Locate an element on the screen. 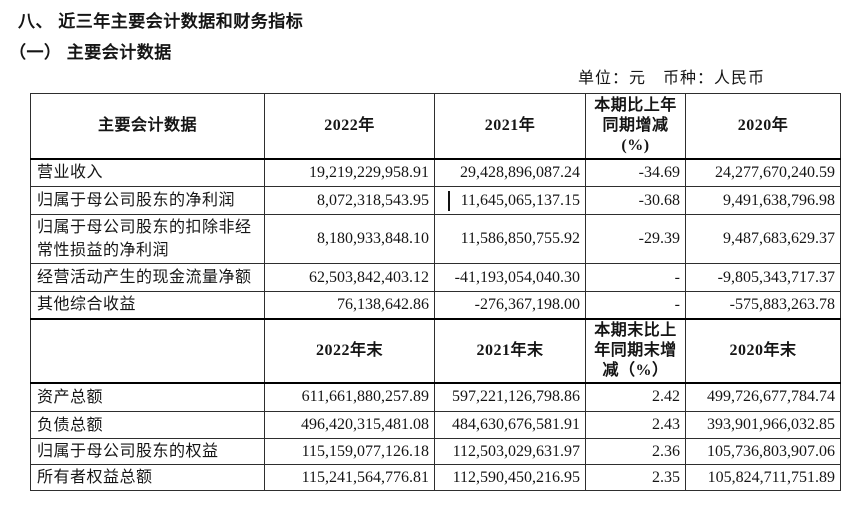  section-title: 八、 近三年主要会计数据和财务指标 is located at coordinates (161, 21).